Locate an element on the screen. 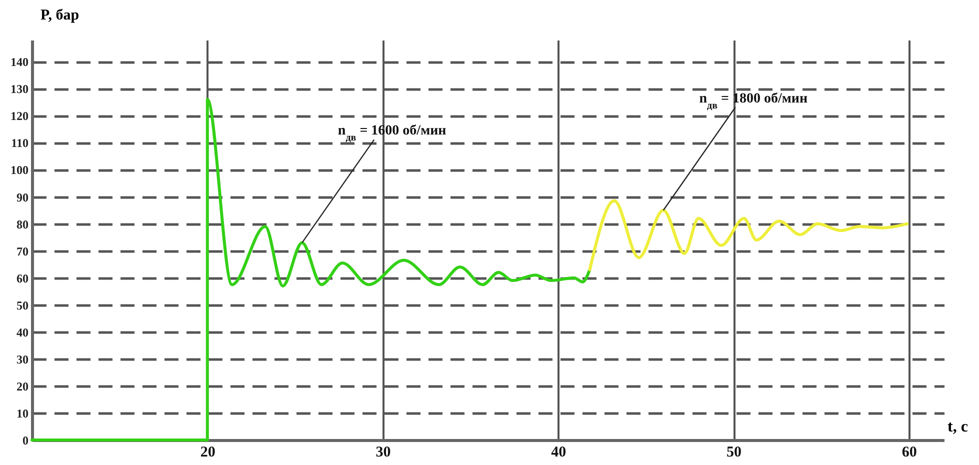 Image resolution: width=979 pixels, height=465 pixels. x-tick-label: 60 is located at coordinates (909, 452).